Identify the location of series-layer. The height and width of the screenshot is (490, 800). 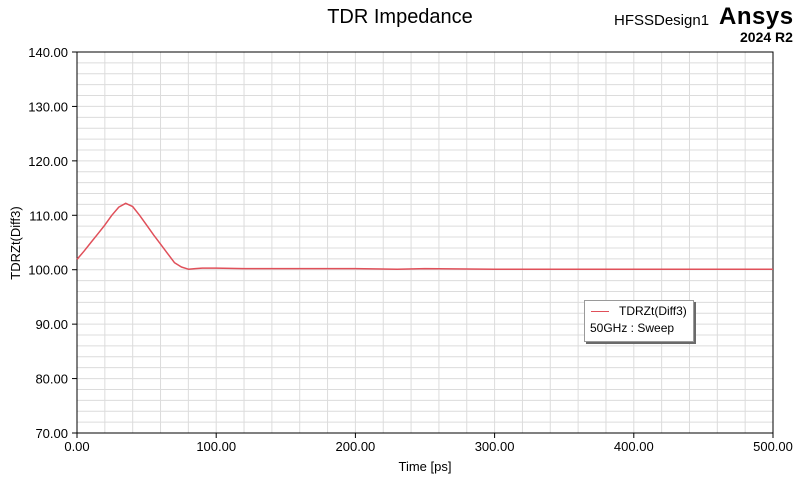
(424, 236).